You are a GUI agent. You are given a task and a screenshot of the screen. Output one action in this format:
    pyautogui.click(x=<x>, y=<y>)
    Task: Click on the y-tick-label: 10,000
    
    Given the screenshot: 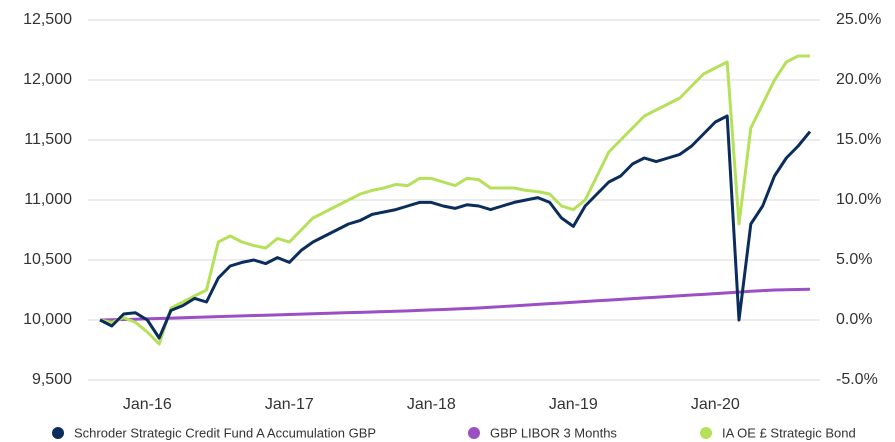 What is the action you would take?
    pyautogui.click(x=47, y=319)
    